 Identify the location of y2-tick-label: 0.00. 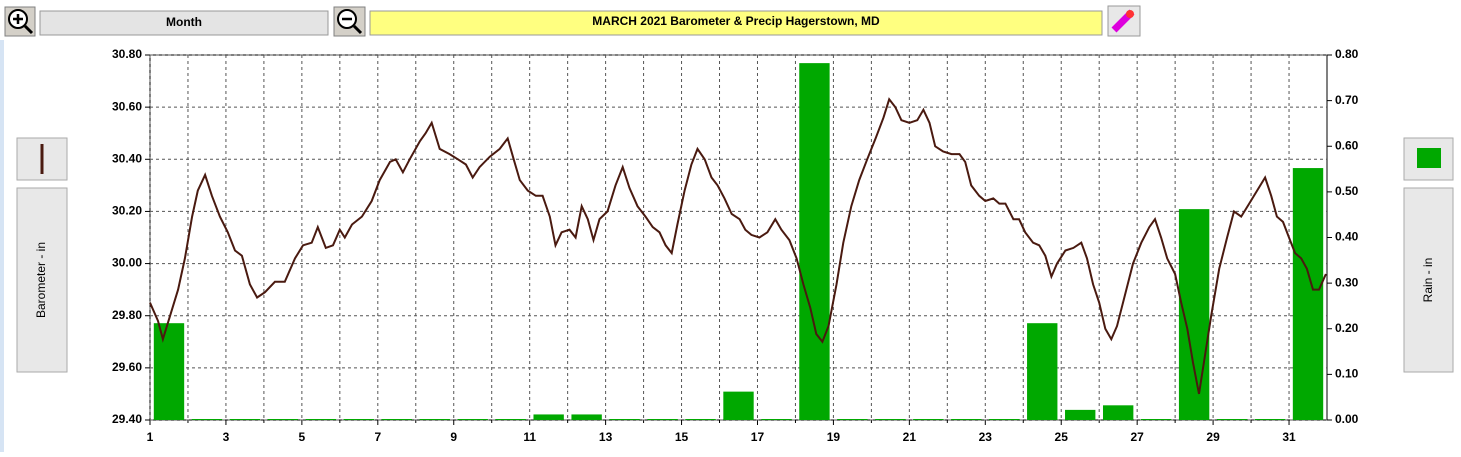
(1347, 419).